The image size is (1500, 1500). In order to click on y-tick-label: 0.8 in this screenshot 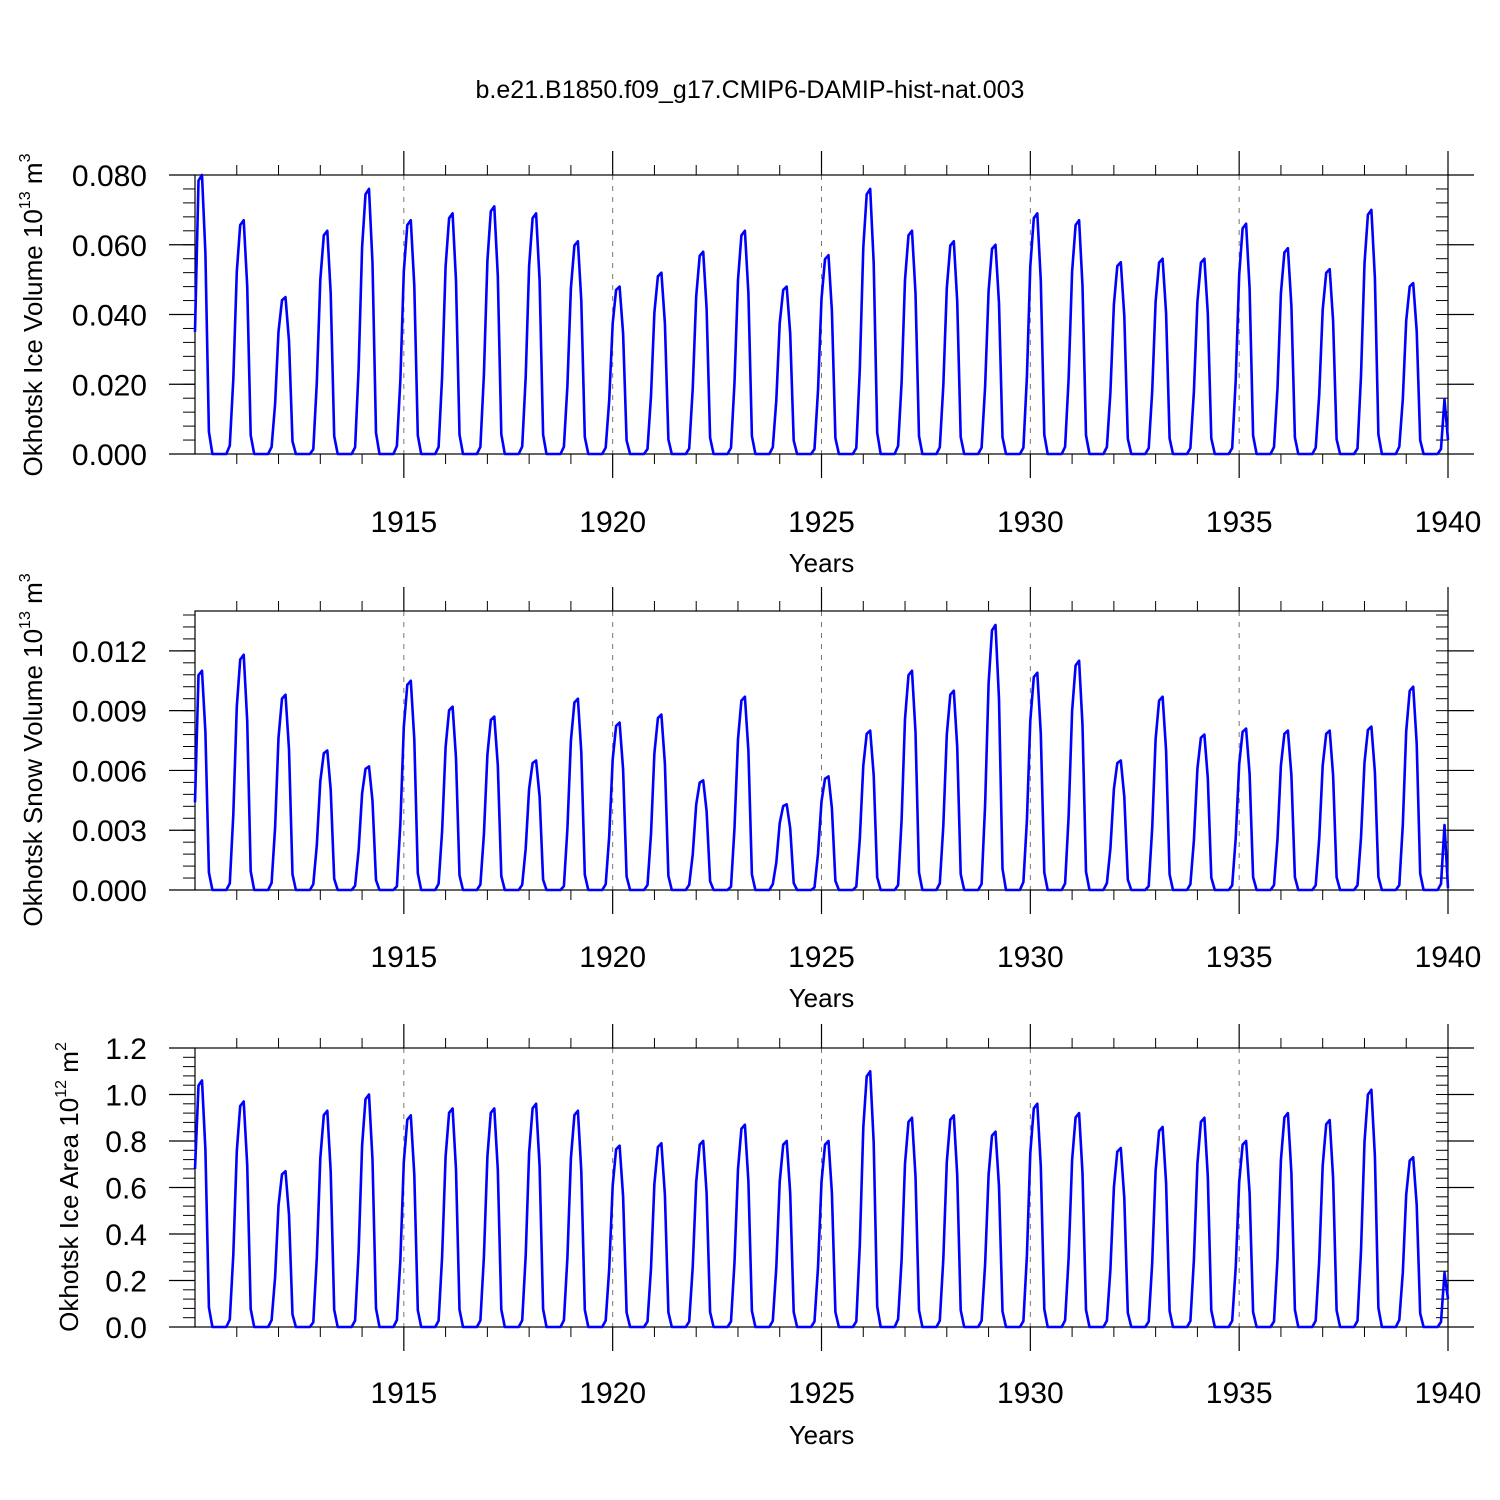, I will do `click(126, 1142)`.